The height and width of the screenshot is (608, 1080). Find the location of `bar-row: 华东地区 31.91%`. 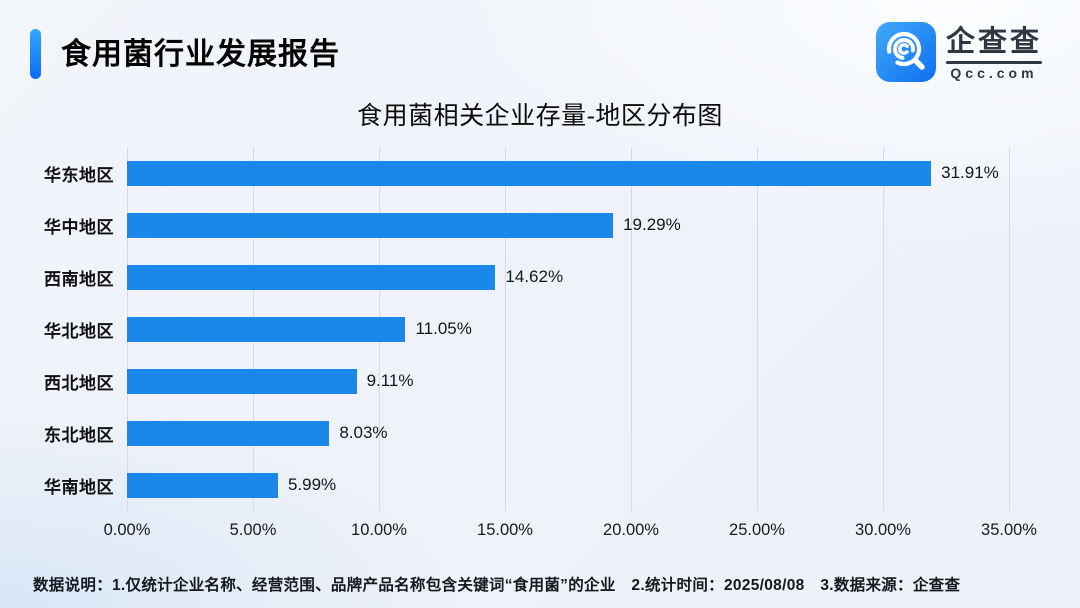

bar-row: 华东地区 31.91% is located at coordinates (526, 173).